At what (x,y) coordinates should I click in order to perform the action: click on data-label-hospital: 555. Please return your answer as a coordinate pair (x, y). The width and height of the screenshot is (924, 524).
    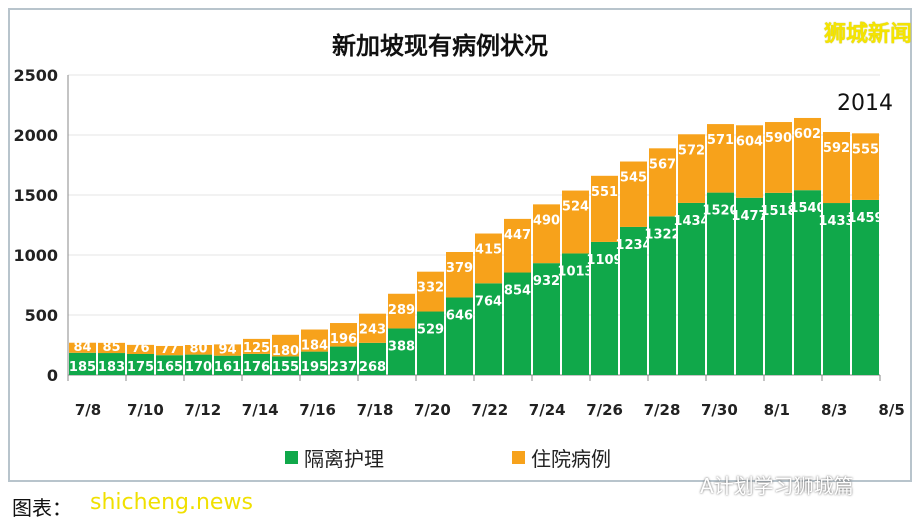
    Looking at the image, I should click on (865, 149).